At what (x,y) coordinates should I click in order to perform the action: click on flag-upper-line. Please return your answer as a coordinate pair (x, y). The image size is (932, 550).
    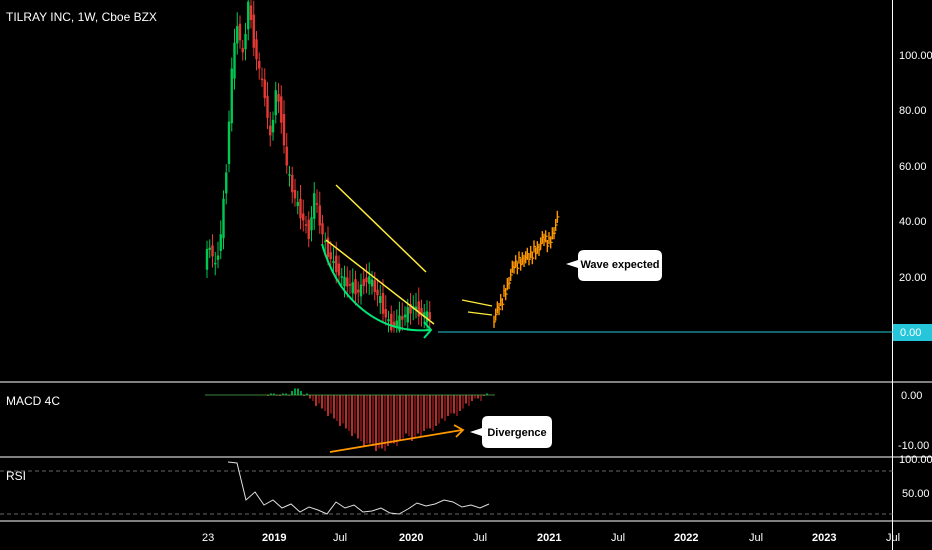
    Looking at the image, I should click on (477, 303).